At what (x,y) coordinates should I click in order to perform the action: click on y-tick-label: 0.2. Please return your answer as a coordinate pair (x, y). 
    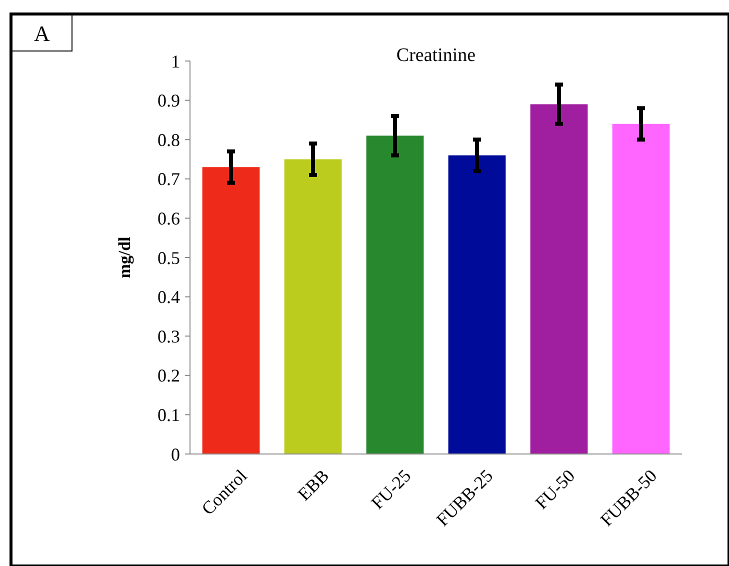
    Looking at the image, I should click on (169, 376).